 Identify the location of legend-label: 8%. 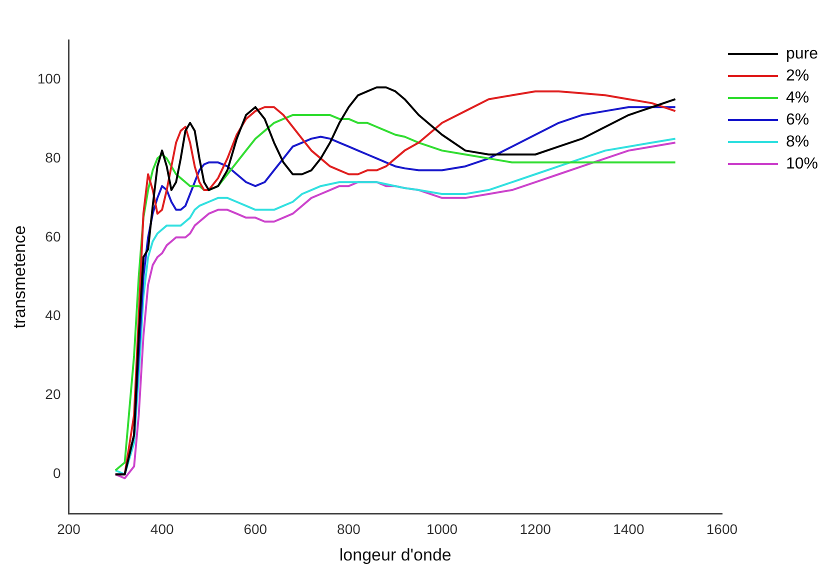
(798, 141).